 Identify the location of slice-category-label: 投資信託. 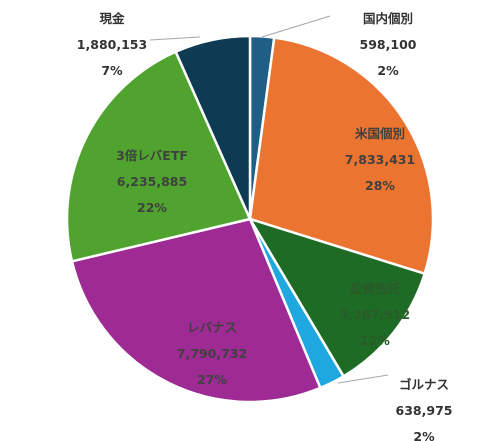
(375, 288).